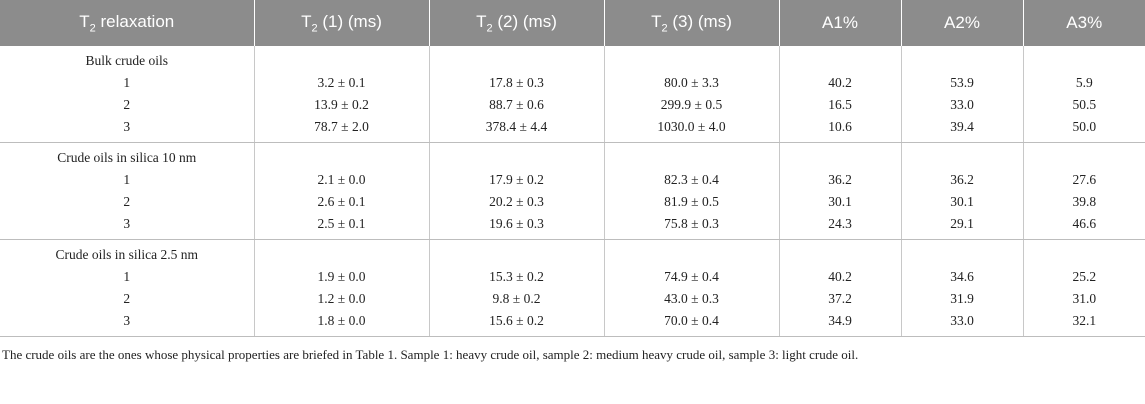  Describe the element at coordinates (691, 104) in the screenshot. I see `t2-3-value: 299.9 ± 0.5` at that location.